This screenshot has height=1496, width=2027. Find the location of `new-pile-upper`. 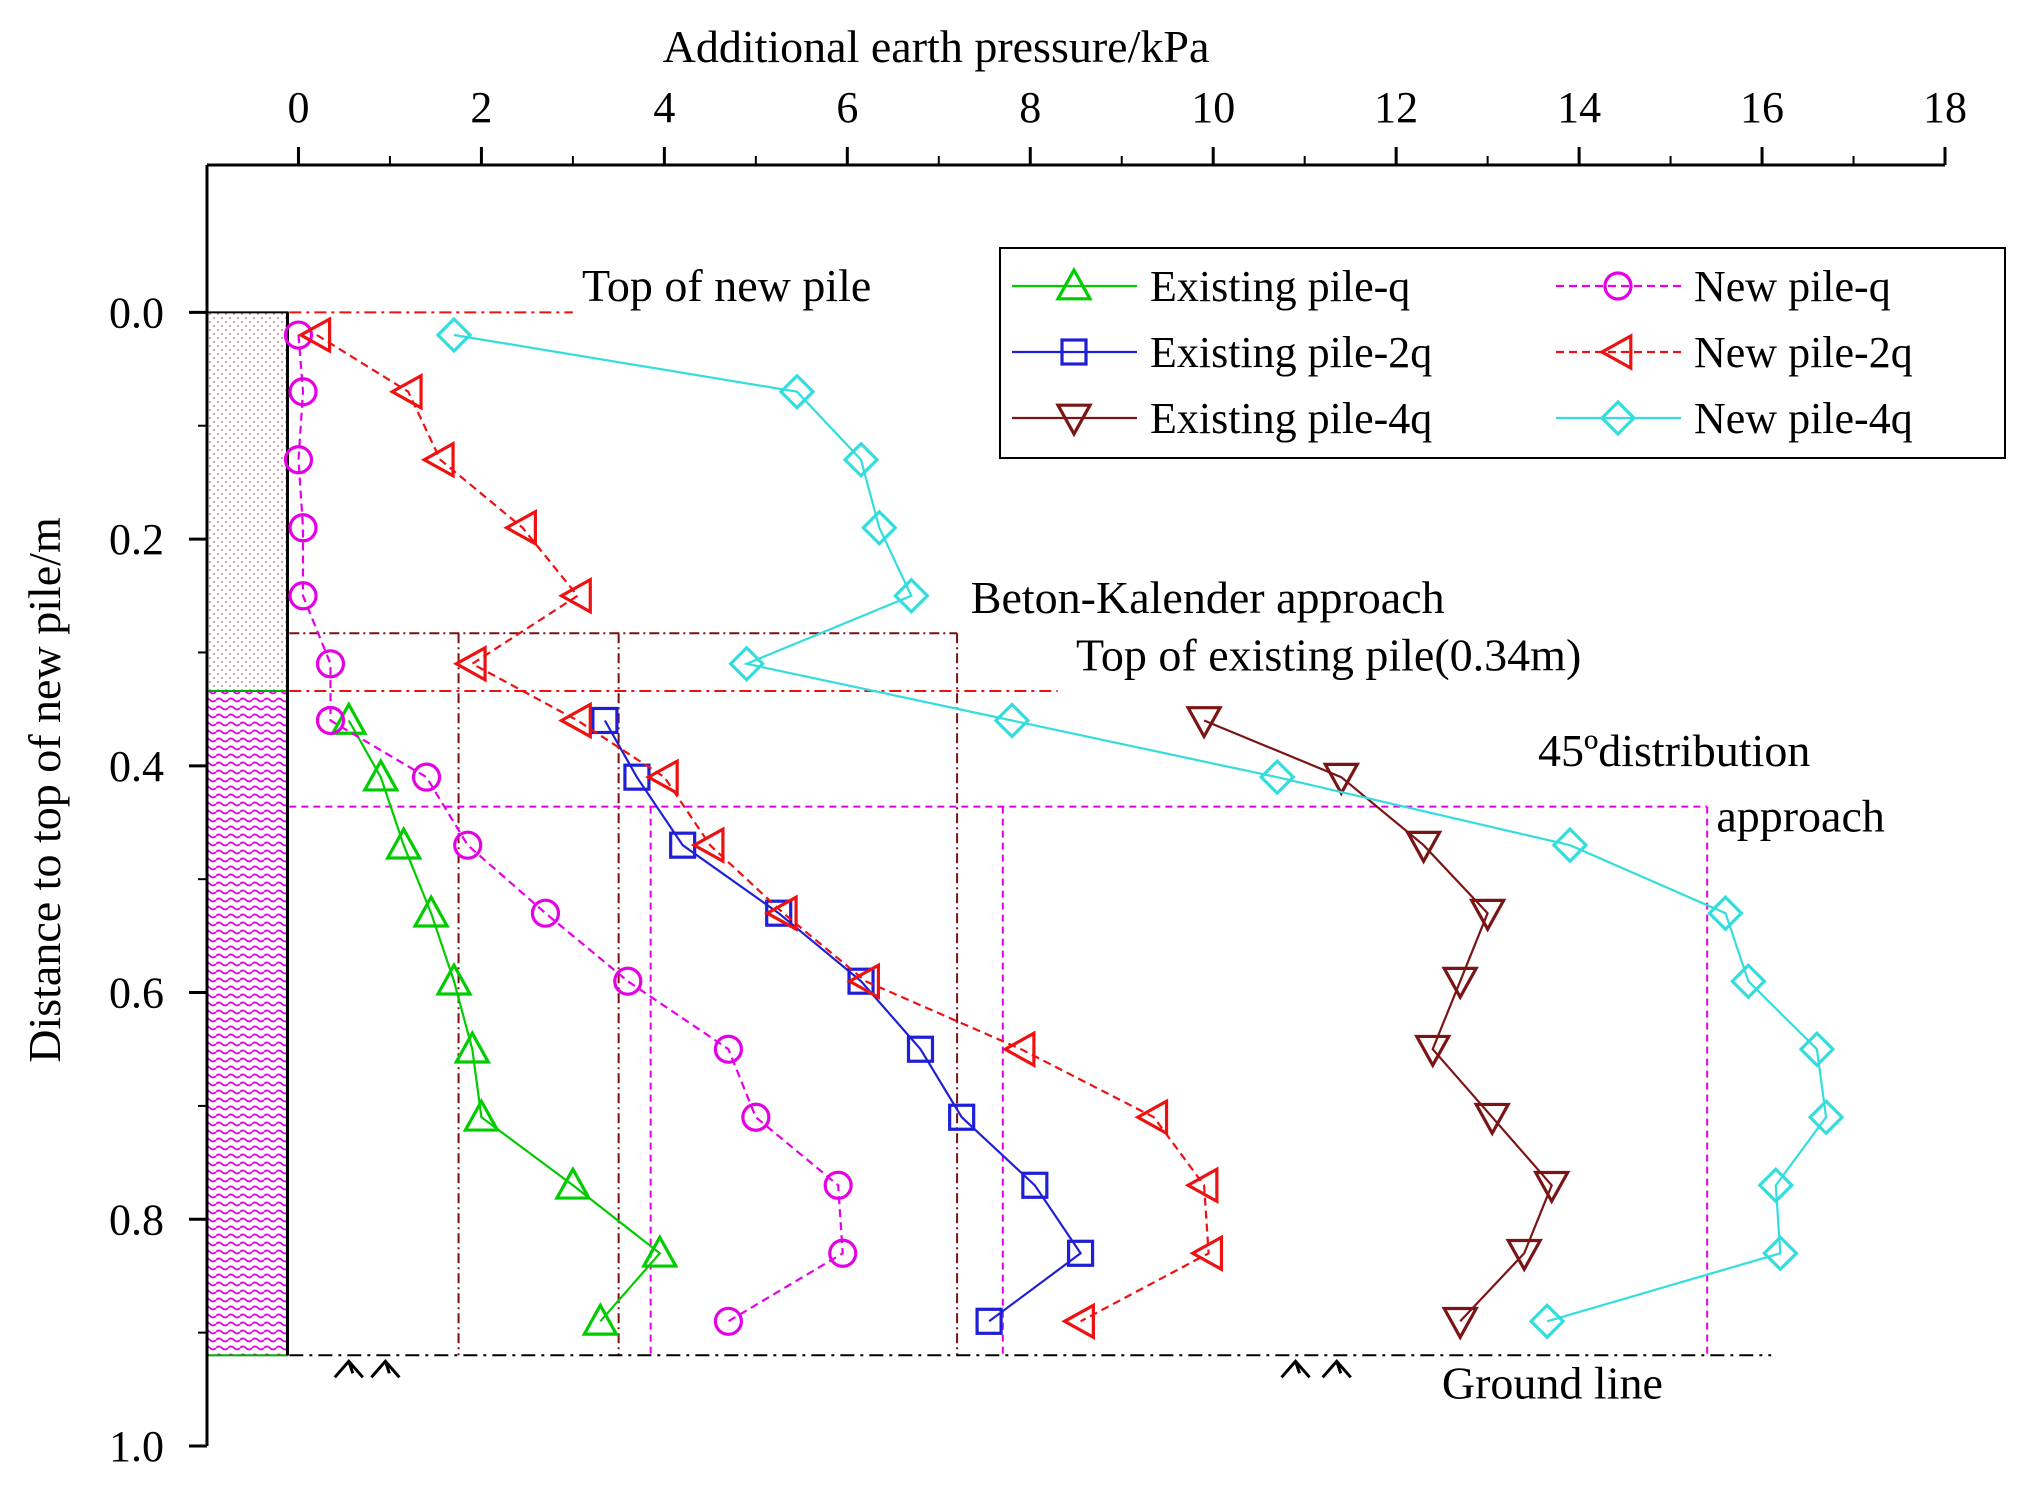

new-pile-upper is located at coordinates (247, 502).